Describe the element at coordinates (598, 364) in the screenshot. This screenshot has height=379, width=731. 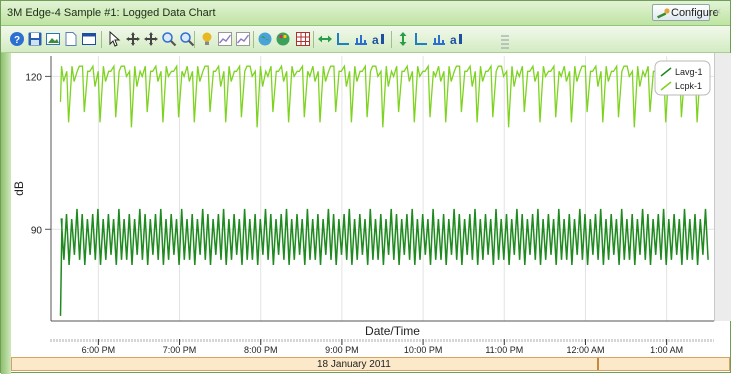
I see `date-divider` at that location.